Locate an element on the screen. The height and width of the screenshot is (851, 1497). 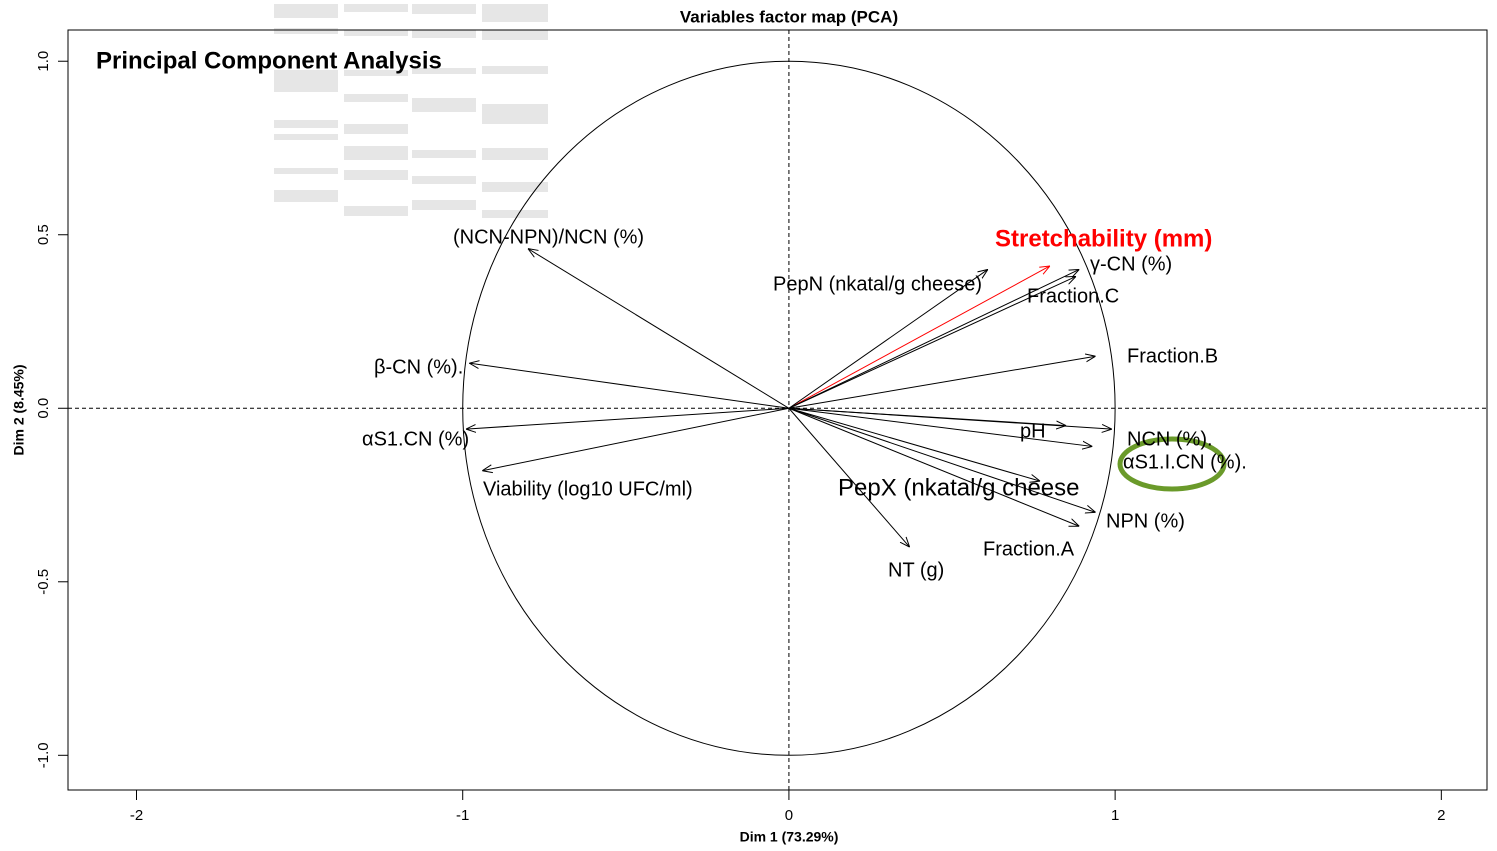
variable-label: Stretchability (mm) is located at coordinates (1103, 238).